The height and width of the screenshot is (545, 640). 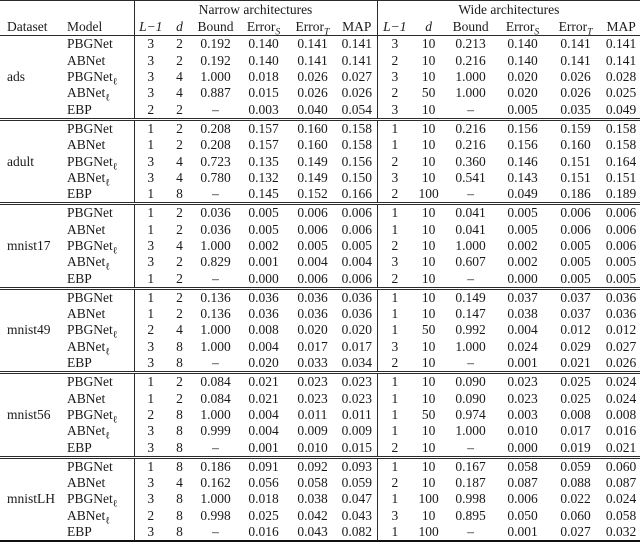 What do you see at coordinates (470, 483) in the screenshot?
I see `cell-wide-bound: 0.187` at bounding box center [470, 483].